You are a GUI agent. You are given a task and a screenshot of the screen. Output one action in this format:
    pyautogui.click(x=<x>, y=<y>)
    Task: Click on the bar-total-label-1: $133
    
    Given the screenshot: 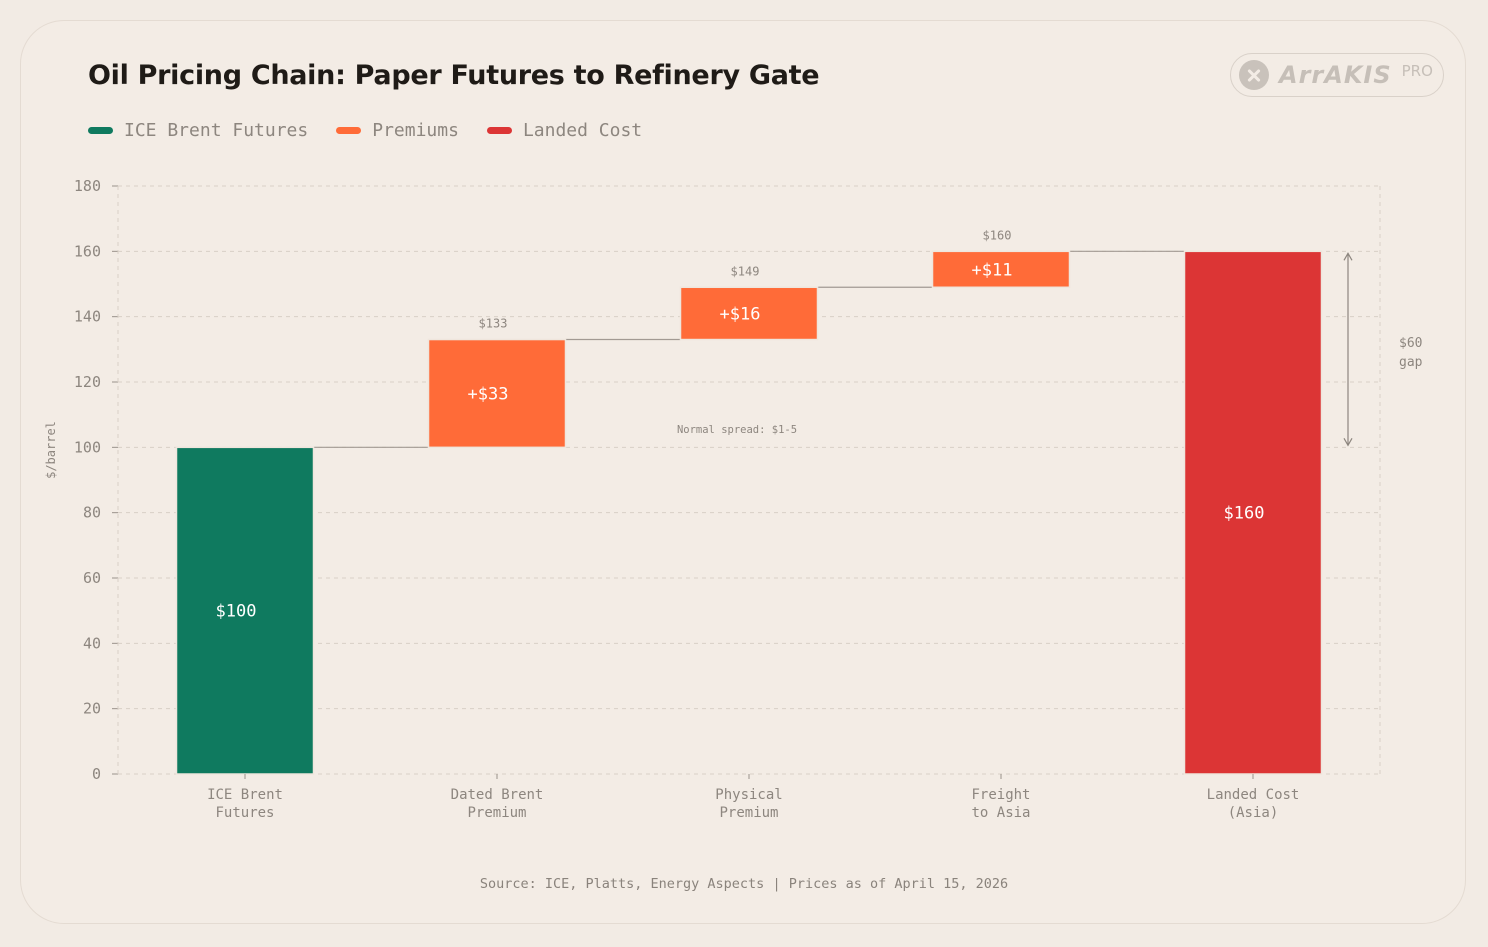 What is the action you would take?
    pyautogui.click(x=493, y=324)
    